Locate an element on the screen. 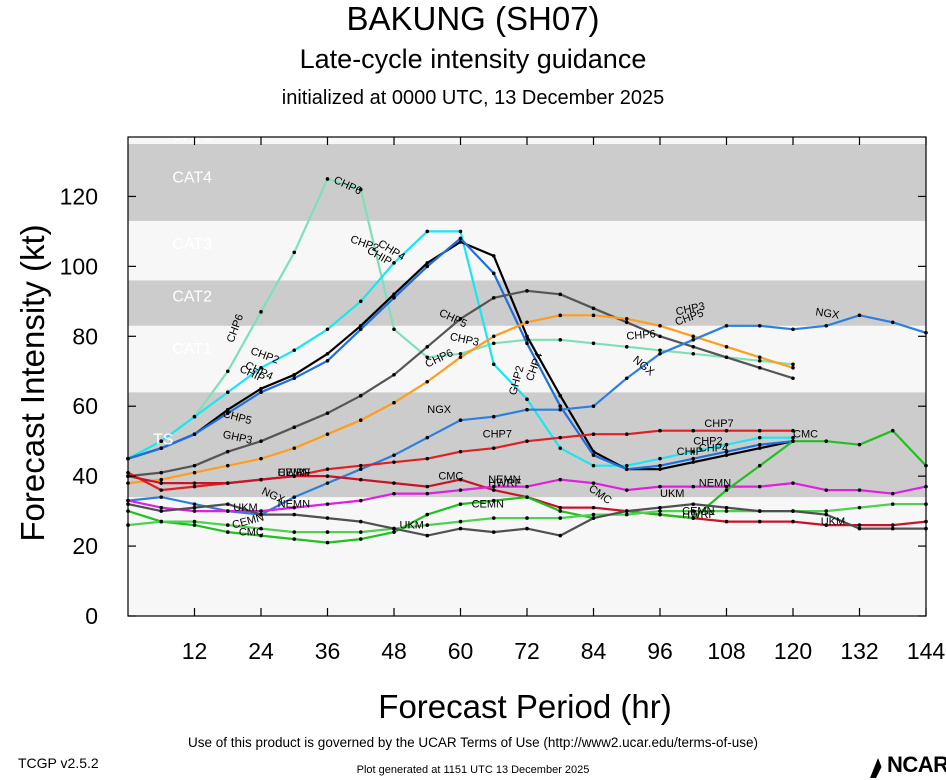  x-tick-label: 48 is located at coordinates (394, 651).